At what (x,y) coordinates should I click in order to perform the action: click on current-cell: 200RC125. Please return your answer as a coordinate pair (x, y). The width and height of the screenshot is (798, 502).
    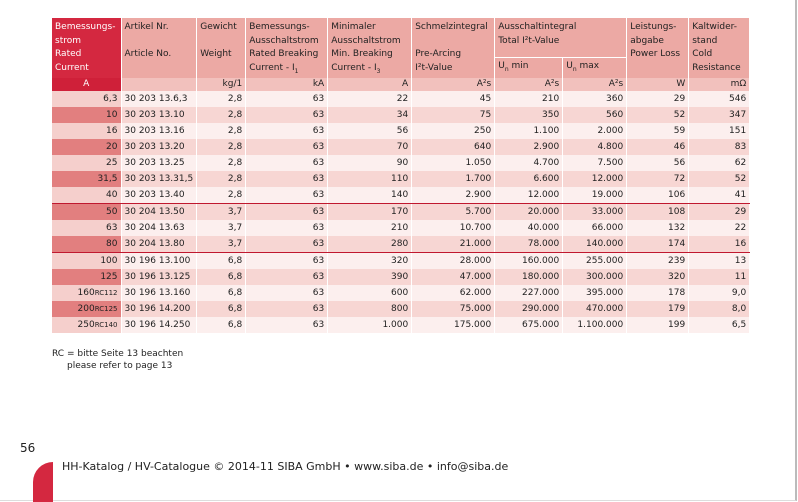
    Looking at the image, I should click on (87, 308).